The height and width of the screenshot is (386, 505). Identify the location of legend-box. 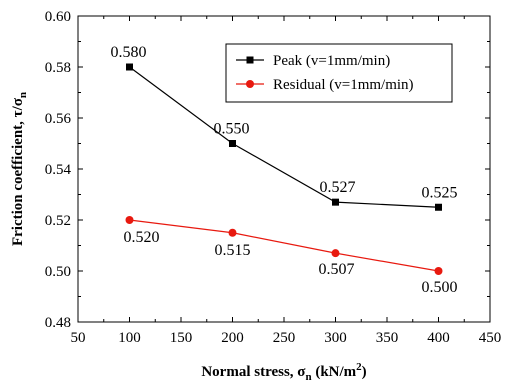
(339, 73).